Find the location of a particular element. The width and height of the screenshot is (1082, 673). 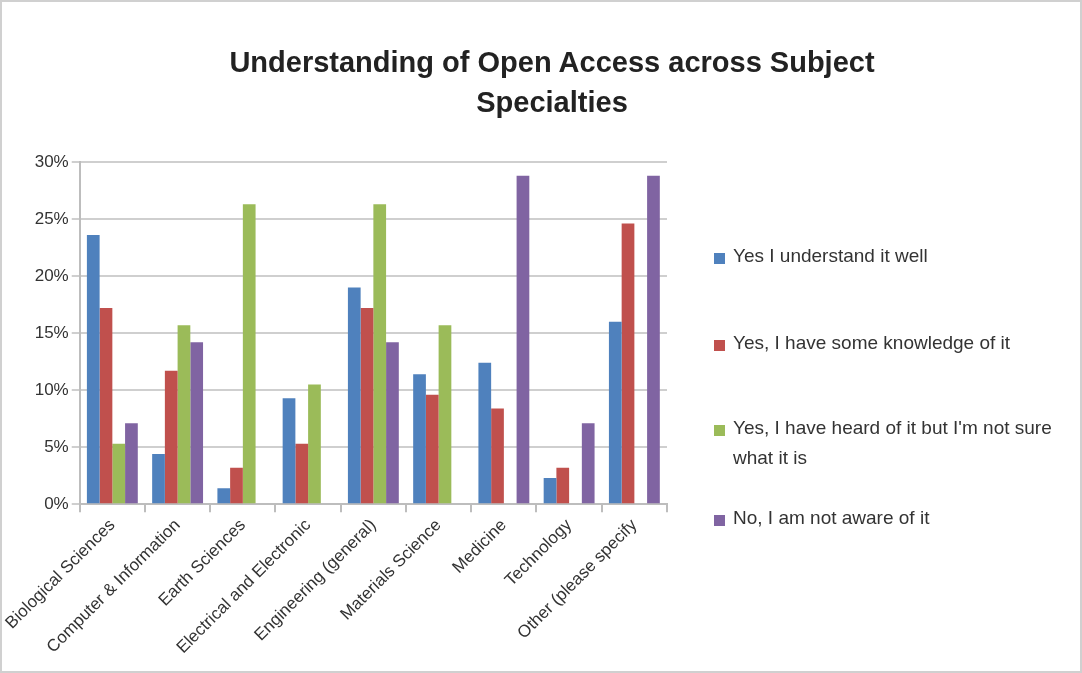

y-tick-label: 5% is located at coordinates (56, 446).